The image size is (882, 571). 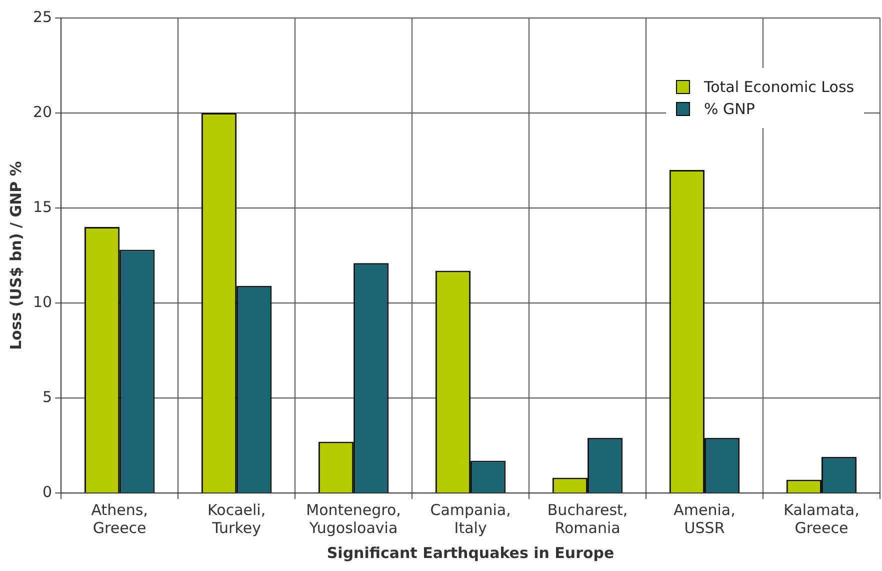 What do you see at coordinates (47, 491) in the screenshot?
I see `y-tick-label: 0` at bounding box center [47, 491].